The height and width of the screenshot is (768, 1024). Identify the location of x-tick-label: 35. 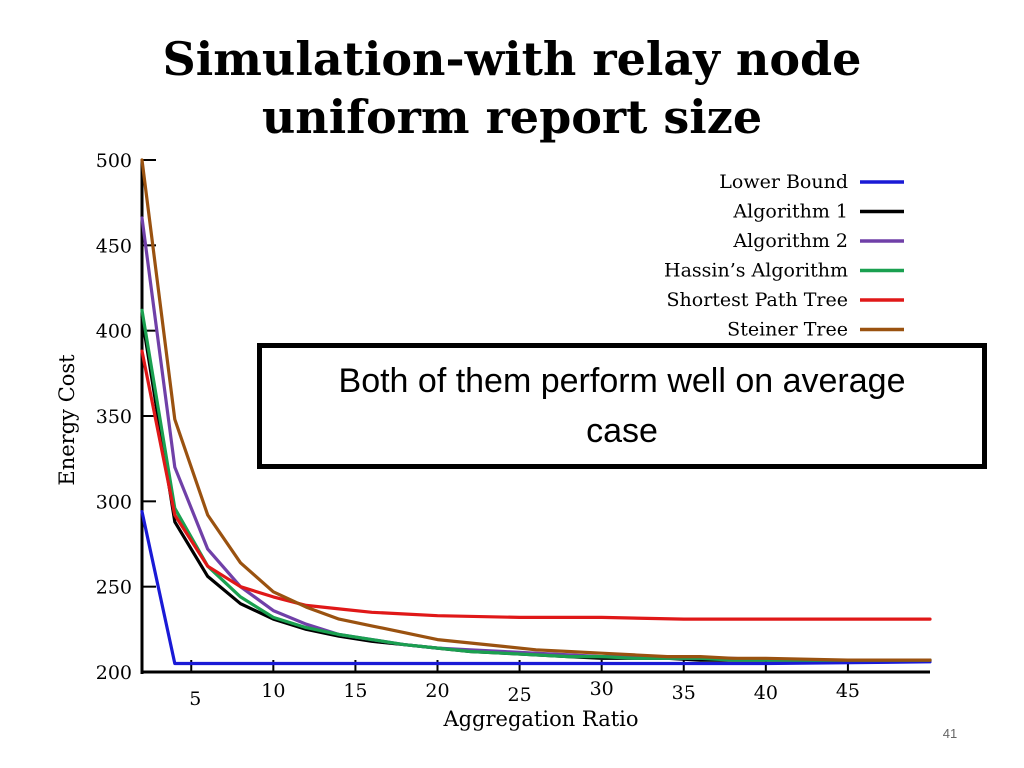
(684, 693).